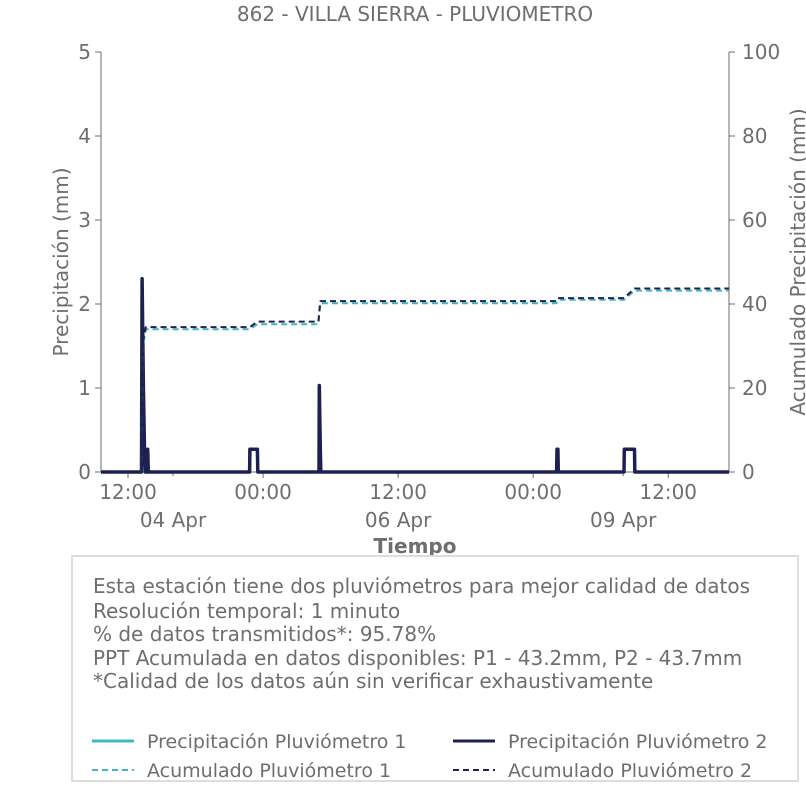 Image resolution: width=806 pixels, height=810 pixels. What do you see at coordinates (173, 520) in the screenshot?
I see `x-date-label: 04 Apr` at bounding box center [173, 520].